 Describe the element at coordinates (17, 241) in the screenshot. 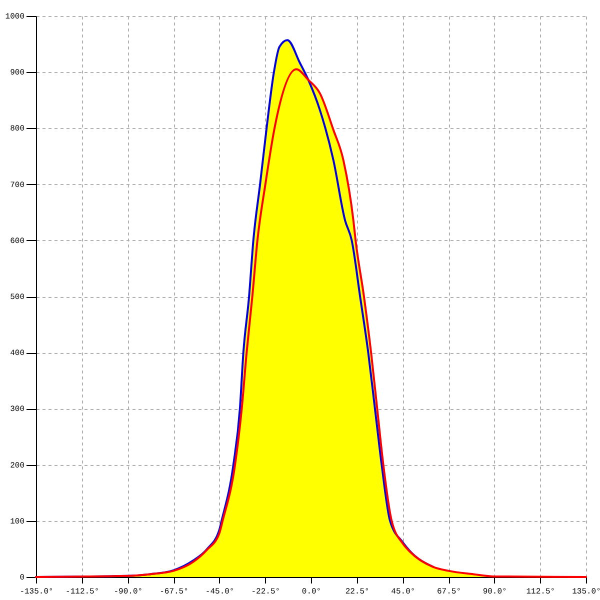

I see `y-tick-label: 600` at that location.